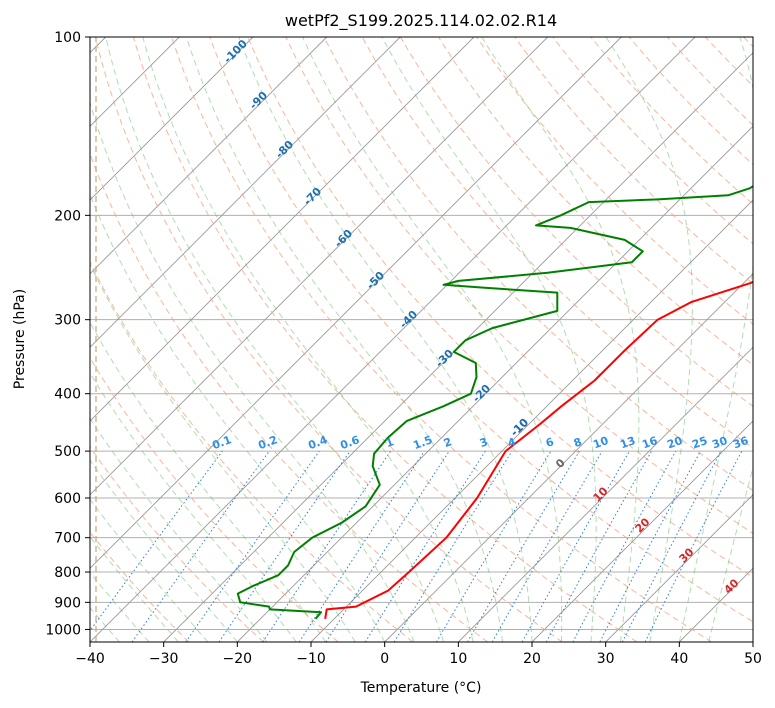 The image size is (775, 708). What do you see at coordinates (679, 659) in the screenshot?
I see `x-tick-label: 40` at bounding box center [679, 659].